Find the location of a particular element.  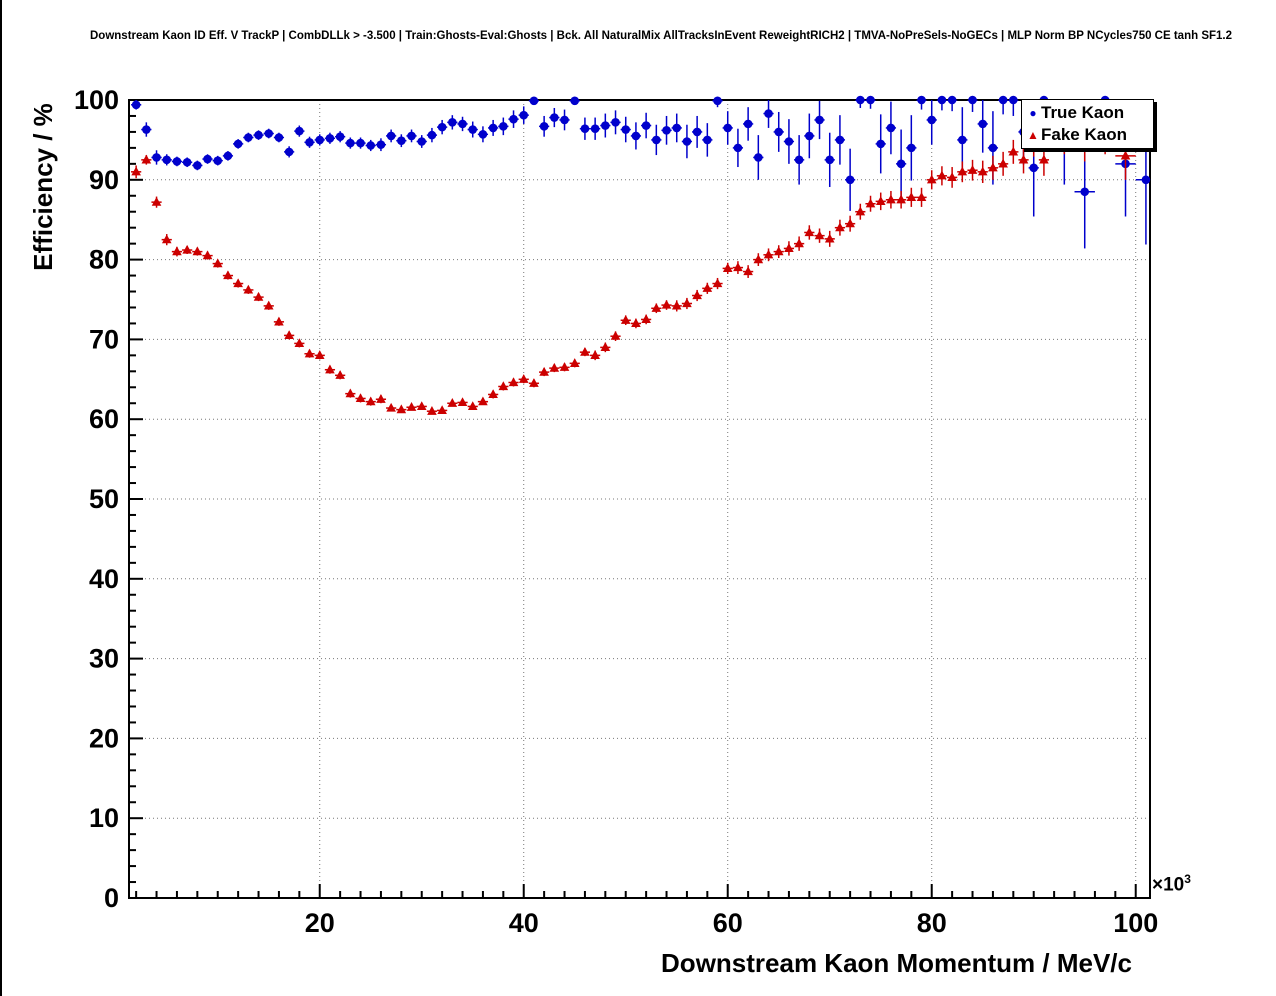

y-tick-label: 50 is located at coordinates (104, 499).